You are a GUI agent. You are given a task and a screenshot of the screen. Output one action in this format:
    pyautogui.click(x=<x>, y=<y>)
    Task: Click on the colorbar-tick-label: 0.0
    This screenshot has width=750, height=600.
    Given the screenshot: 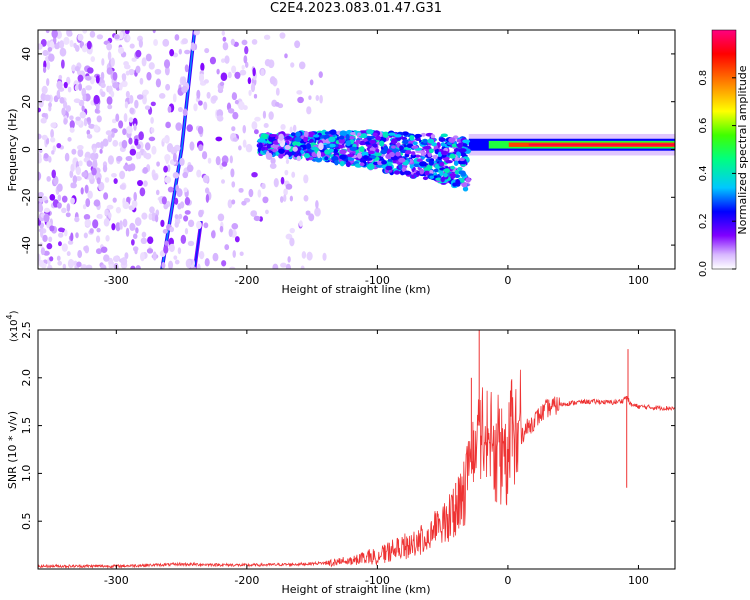 What is the action you would take?
    pyautogui.click(x=703, y=269)
    